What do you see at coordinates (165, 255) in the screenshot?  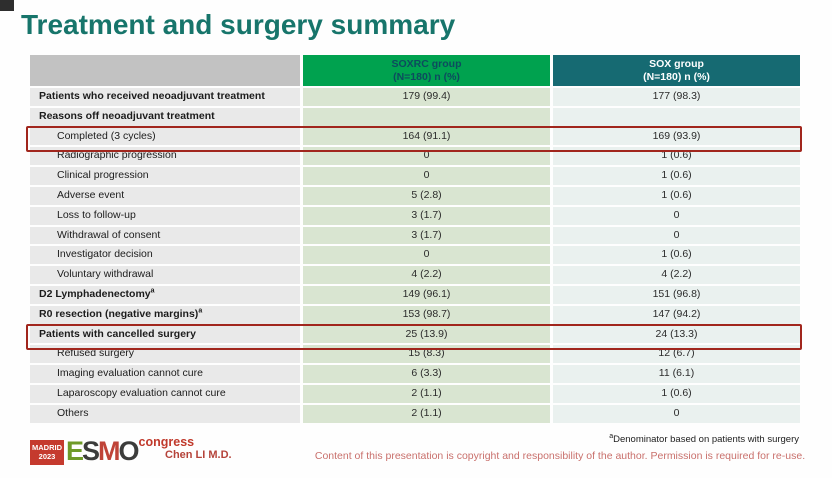 I see `row-label: Investigator decision` at bounding box center [165, 255].